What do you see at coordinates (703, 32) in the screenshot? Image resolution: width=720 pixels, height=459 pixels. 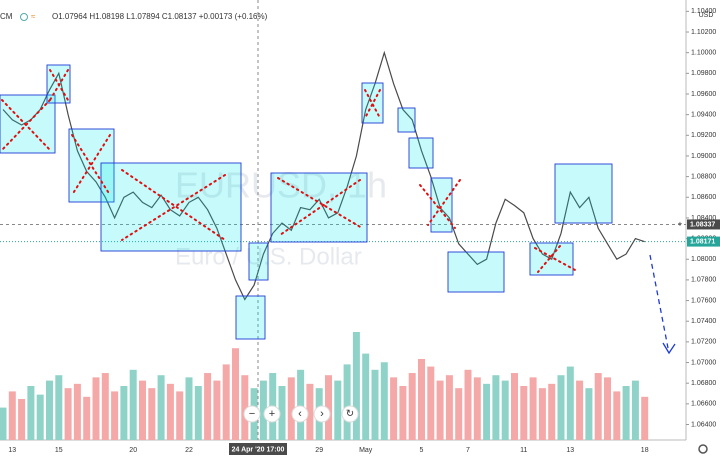 I see `y-tick-label: 1.10200` at bounding box center [703, 32].